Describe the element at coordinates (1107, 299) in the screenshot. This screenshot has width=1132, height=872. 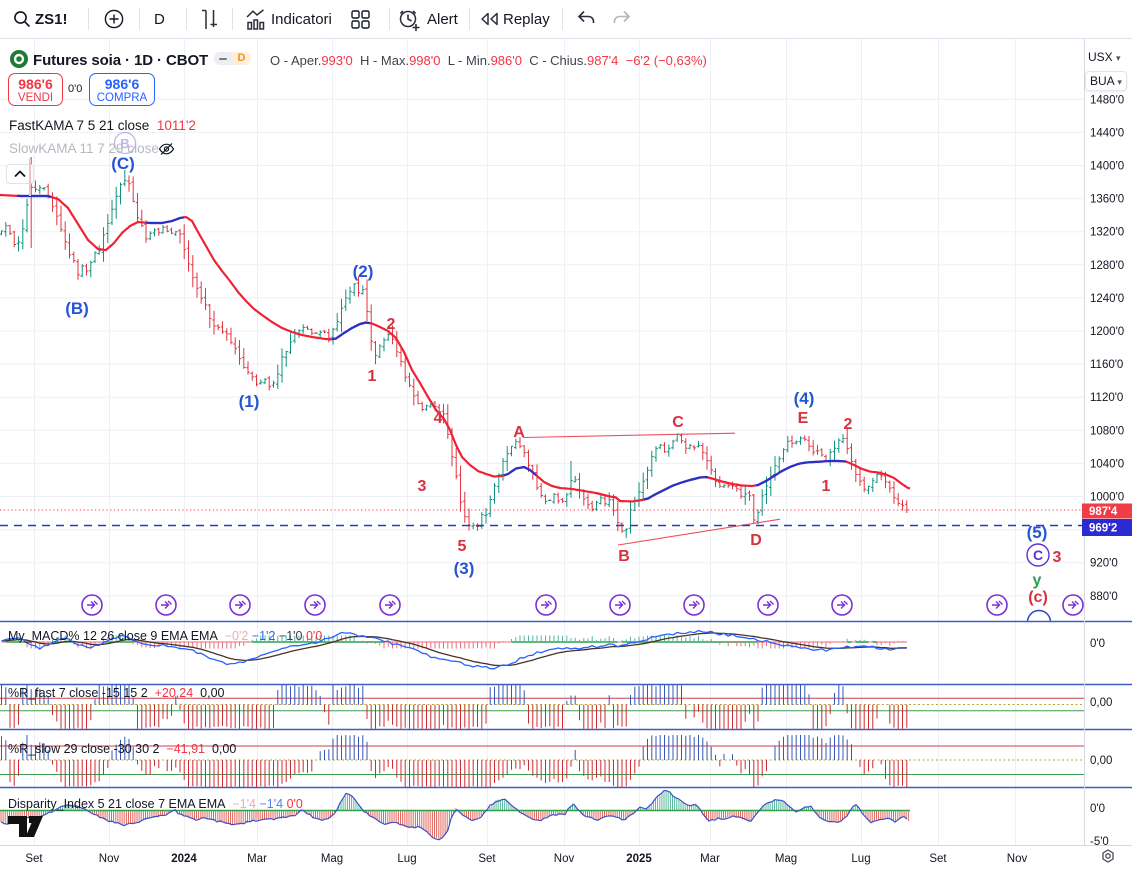
I see `svg-text: 1240'0` at that location.